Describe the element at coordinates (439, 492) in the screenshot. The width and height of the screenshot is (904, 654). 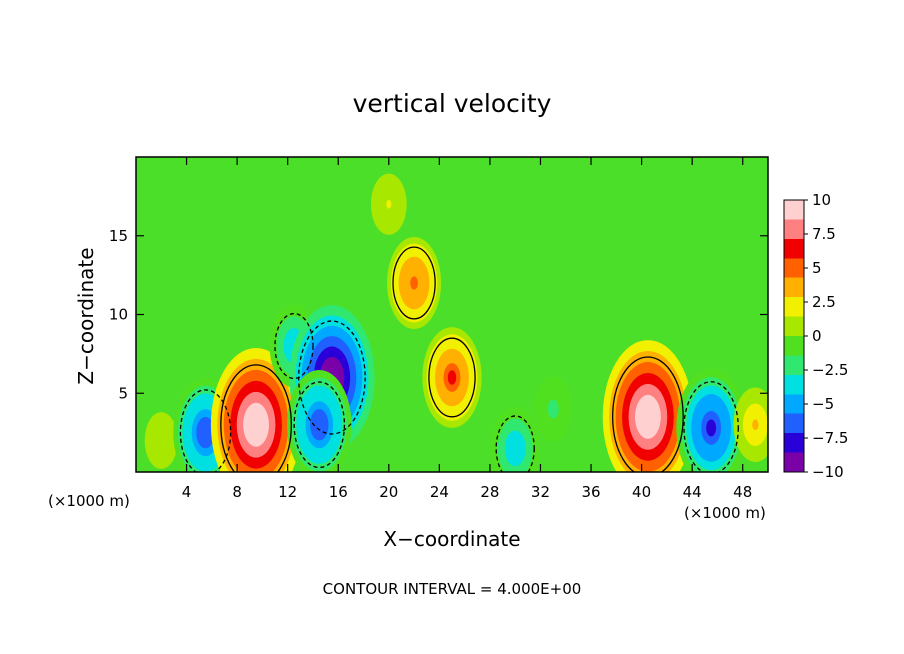
I see `x-tick-label: 24` at that location.